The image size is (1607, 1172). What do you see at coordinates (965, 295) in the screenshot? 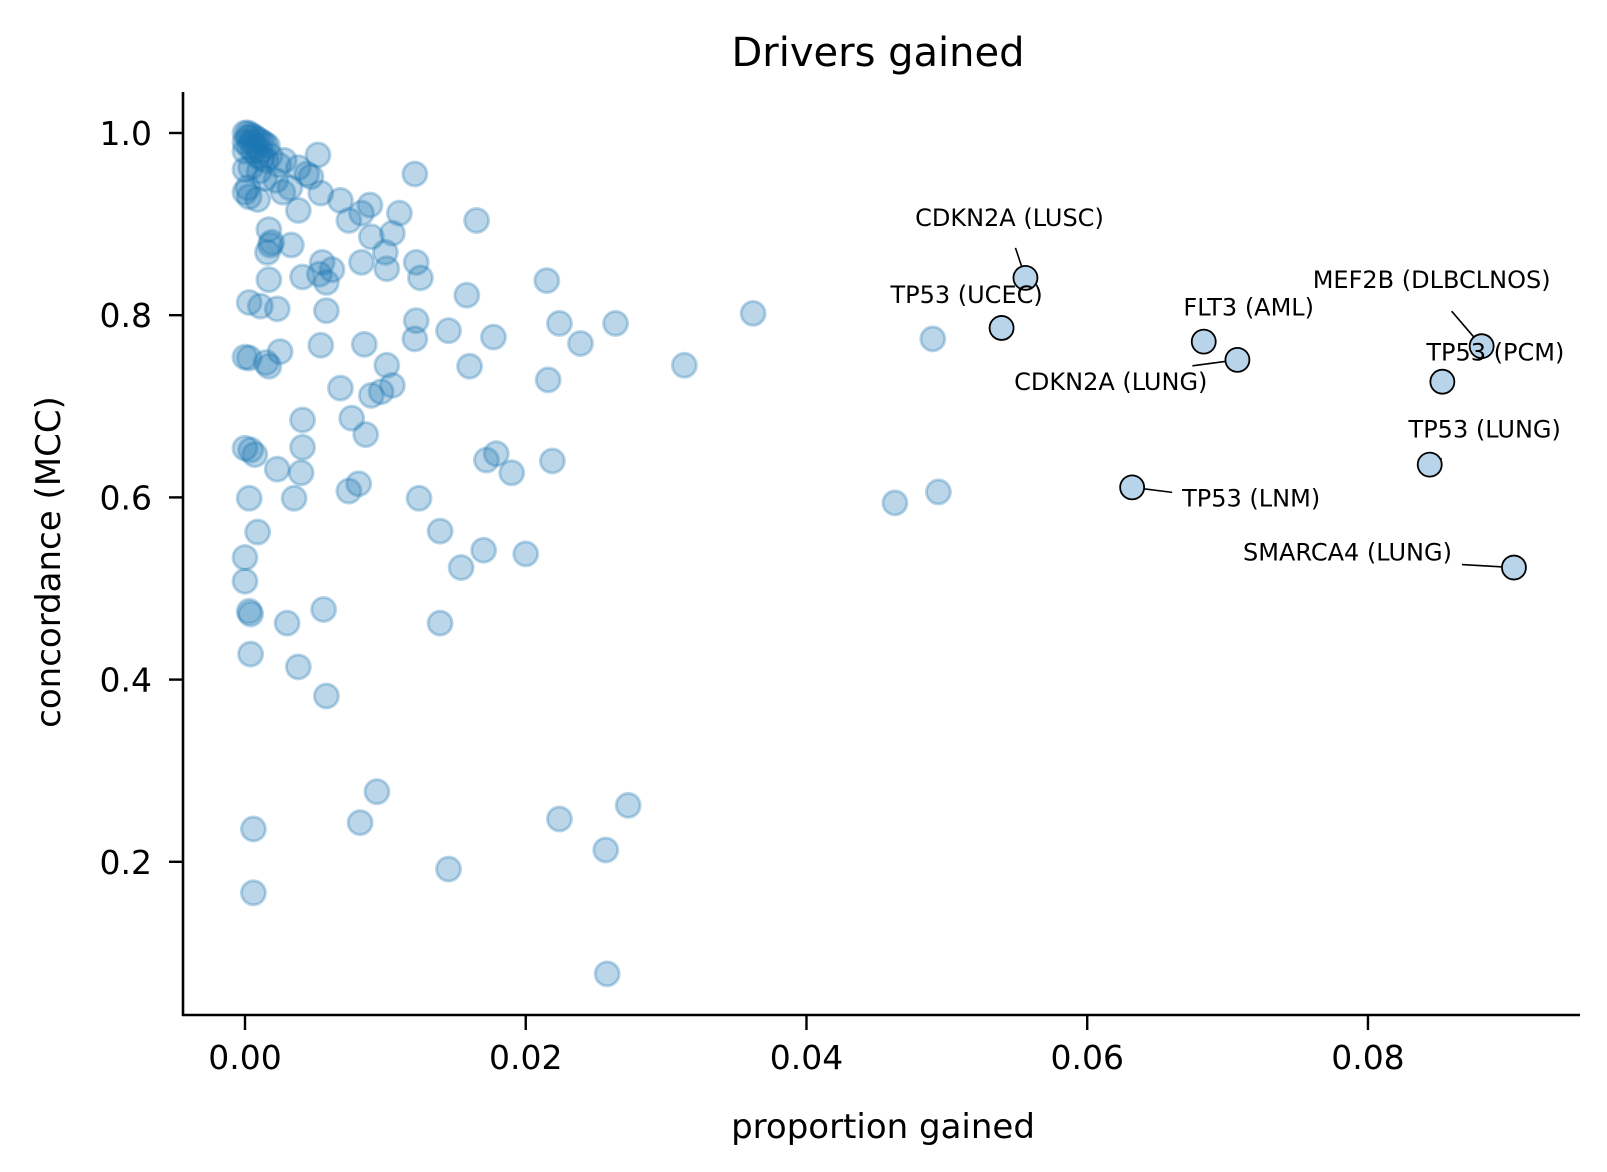
I see `annotation-label: TP53 (UCEC)` at bounding box center [965, 295].